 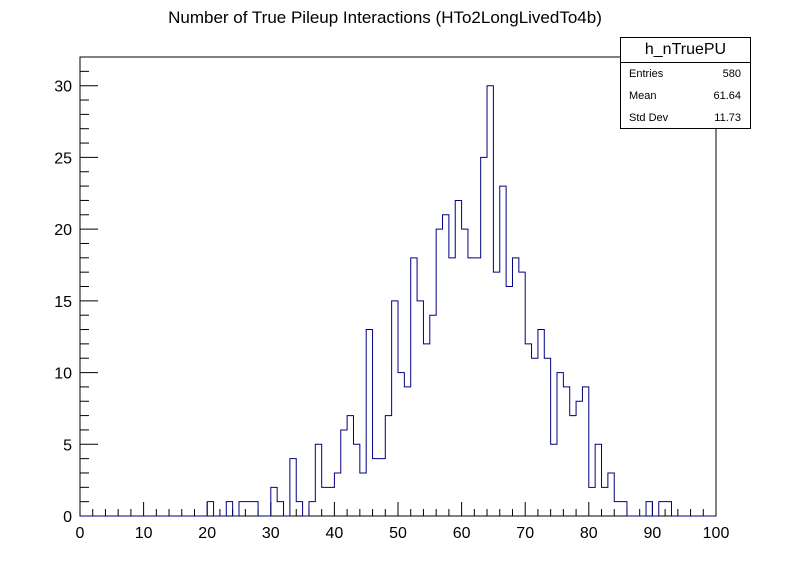 What do you see at coordinates (685, 96) in the screenshot?
I see `stats-row-mean: Mean 61.64` at bounding box center [685, 96].